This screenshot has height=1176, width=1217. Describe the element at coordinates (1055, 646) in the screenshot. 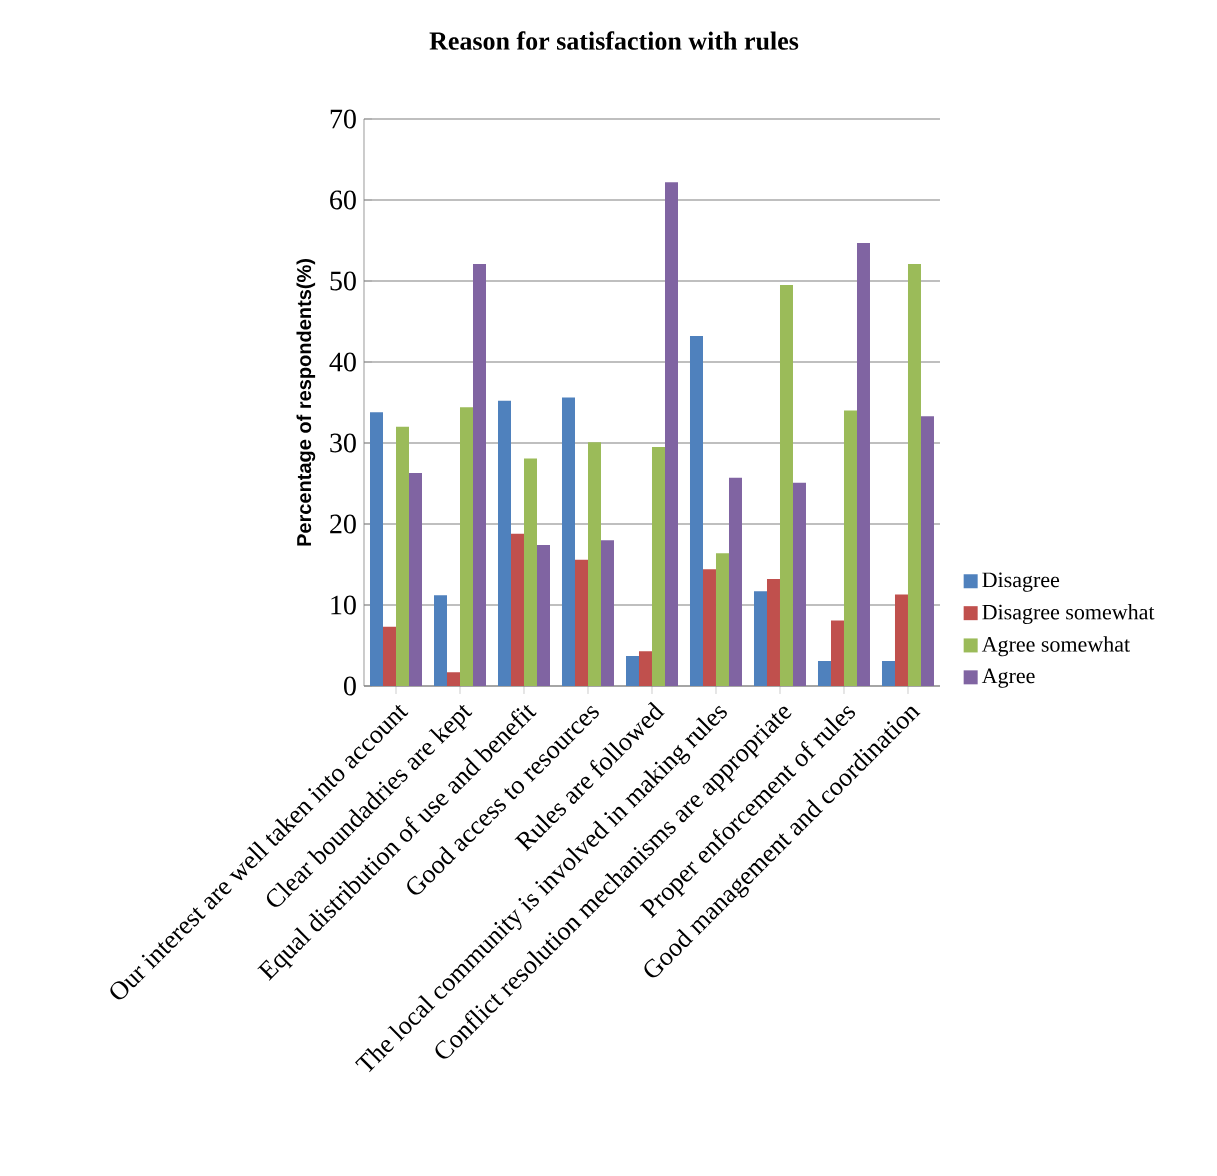

I see `legend-label: Agree somewhat` at that location.